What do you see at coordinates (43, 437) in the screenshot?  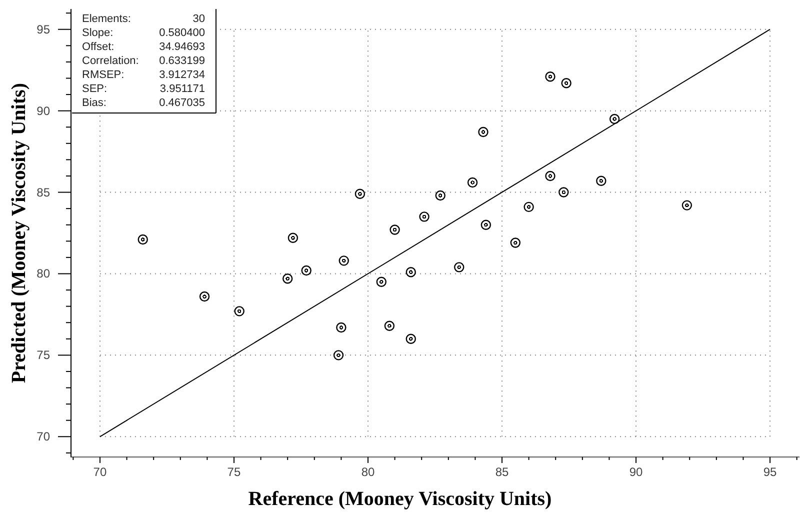 I see `y-tick-label: 70` at bounding box center [43, 437].